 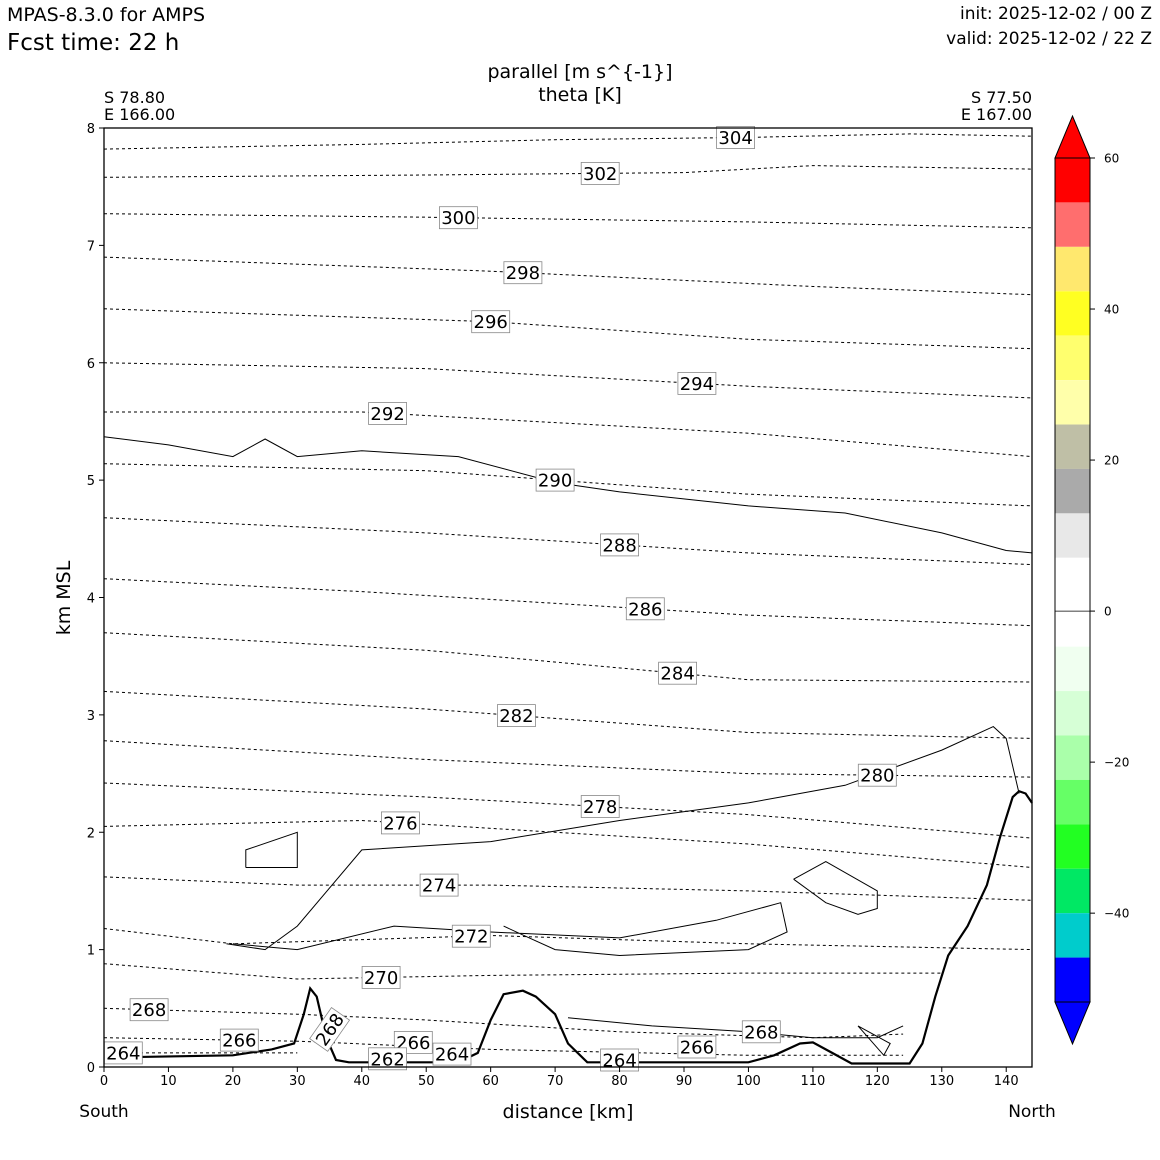 I want to click on theta-label-264-text: 264, so click(x=123, y=1053).